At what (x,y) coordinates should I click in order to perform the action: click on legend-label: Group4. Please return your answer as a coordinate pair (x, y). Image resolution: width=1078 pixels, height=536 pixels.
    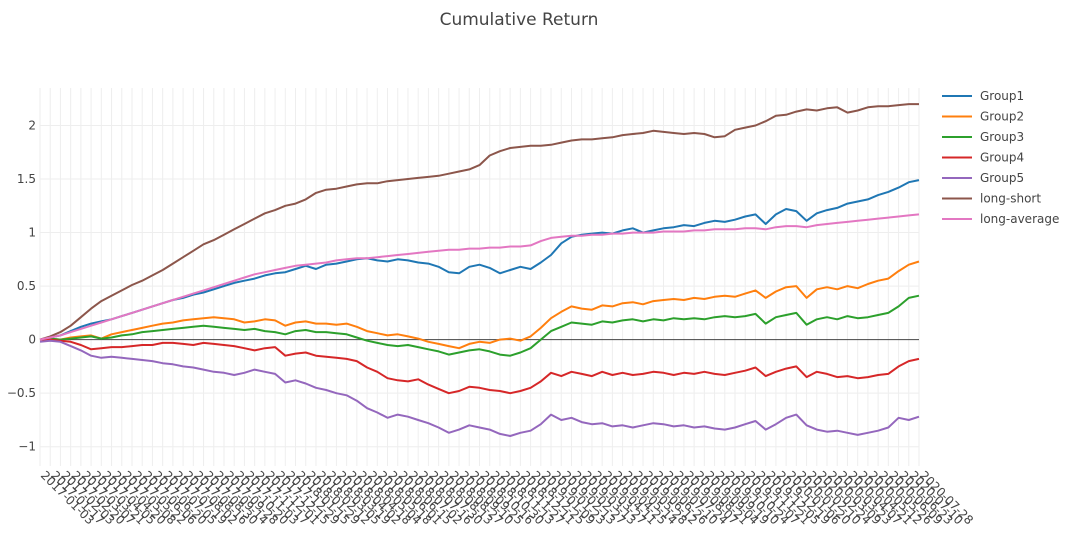
    Looking at the image, I should click on (1002, 158).